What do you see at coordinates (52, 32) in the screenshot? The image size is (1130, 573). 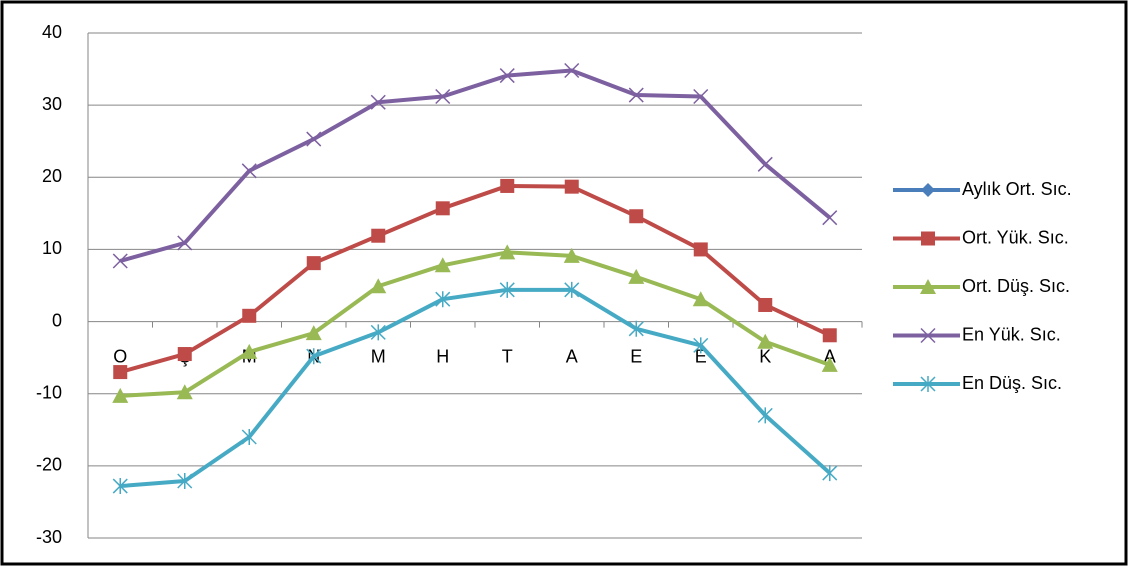 I see `y-tick-label: 40` at bounding box center [52, 32].